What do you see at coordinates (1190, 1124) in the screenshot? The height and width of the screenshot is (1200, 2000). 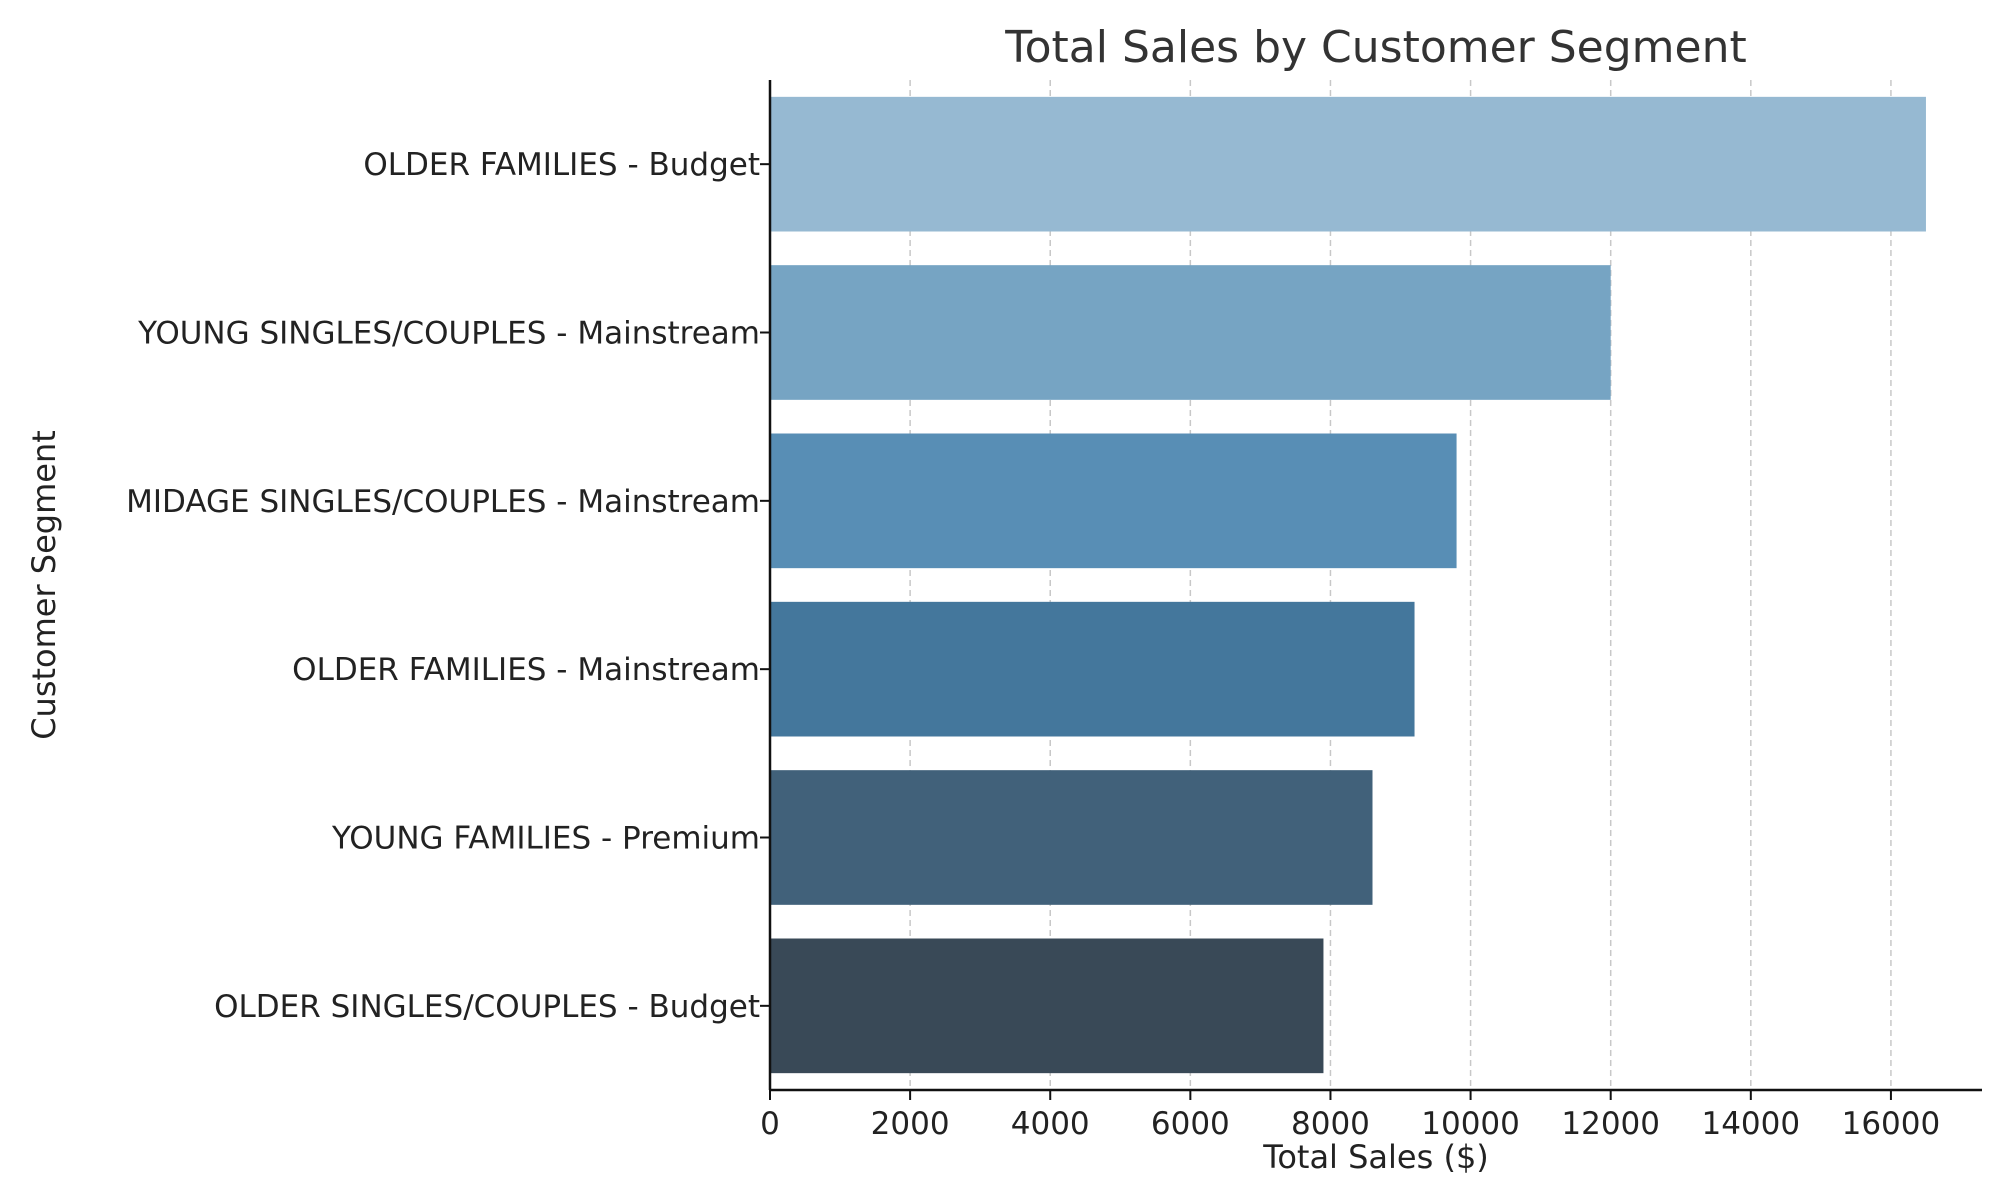 I see `x-tick-label: 6000` at bounding box center [1190, 1124].